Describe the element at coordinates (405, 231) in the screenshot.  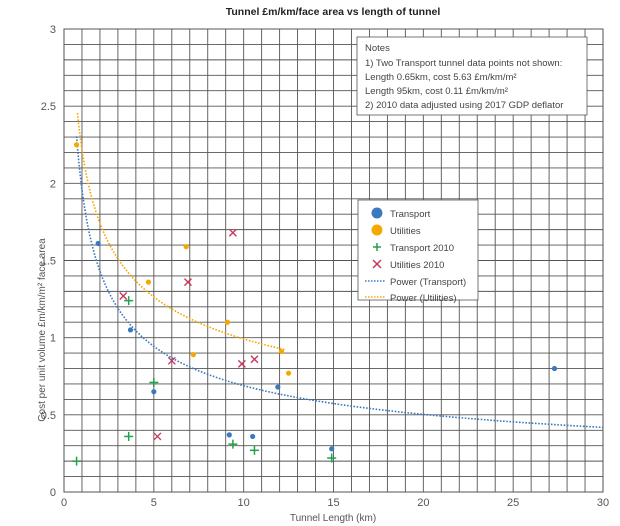
I see `legend-utilities-label: Utilities` at that location.